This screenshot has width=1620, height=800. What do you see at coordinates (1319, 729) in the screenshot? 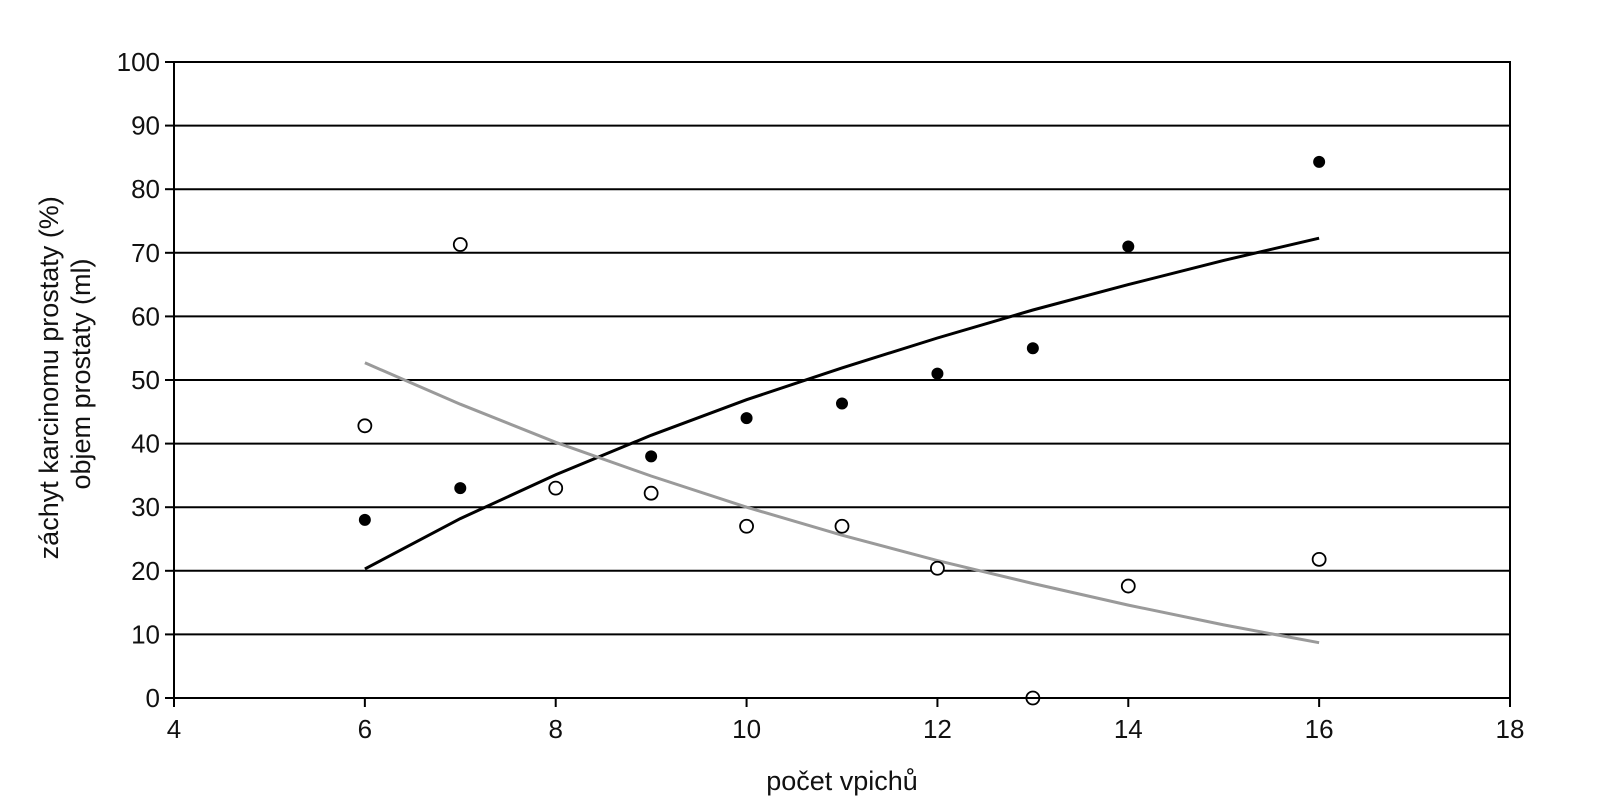
I see `x-tick-label: 16` at bounding box center [1319, 729].